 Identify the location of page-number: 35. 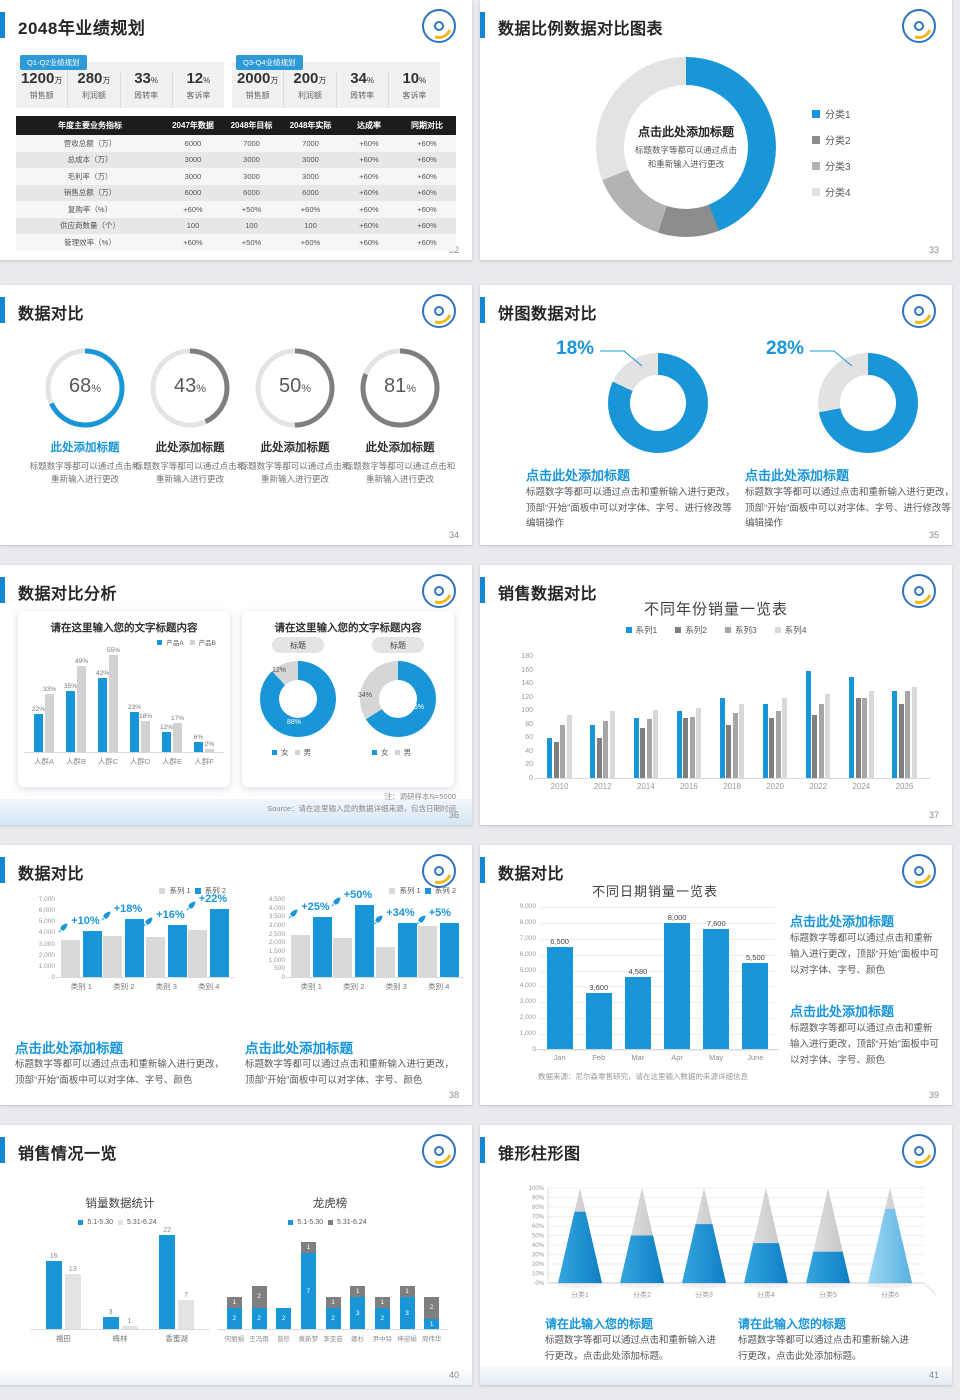
(933, 535).